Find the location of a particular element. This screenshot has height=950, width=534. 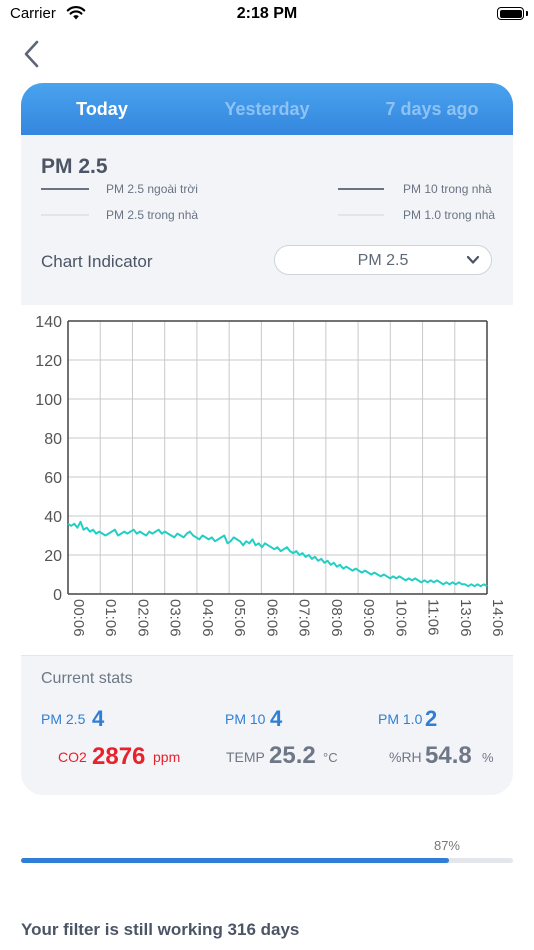

filter-progress-bar is located at coordinates (267, 860).